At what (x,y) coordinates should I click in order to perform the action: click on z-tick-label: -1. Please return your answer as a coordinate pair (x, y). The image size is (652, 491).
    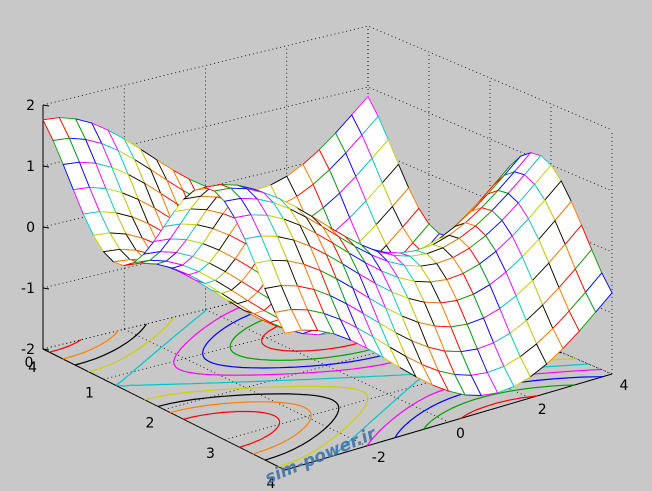
    Looking at the image, I should click on (28, 289).